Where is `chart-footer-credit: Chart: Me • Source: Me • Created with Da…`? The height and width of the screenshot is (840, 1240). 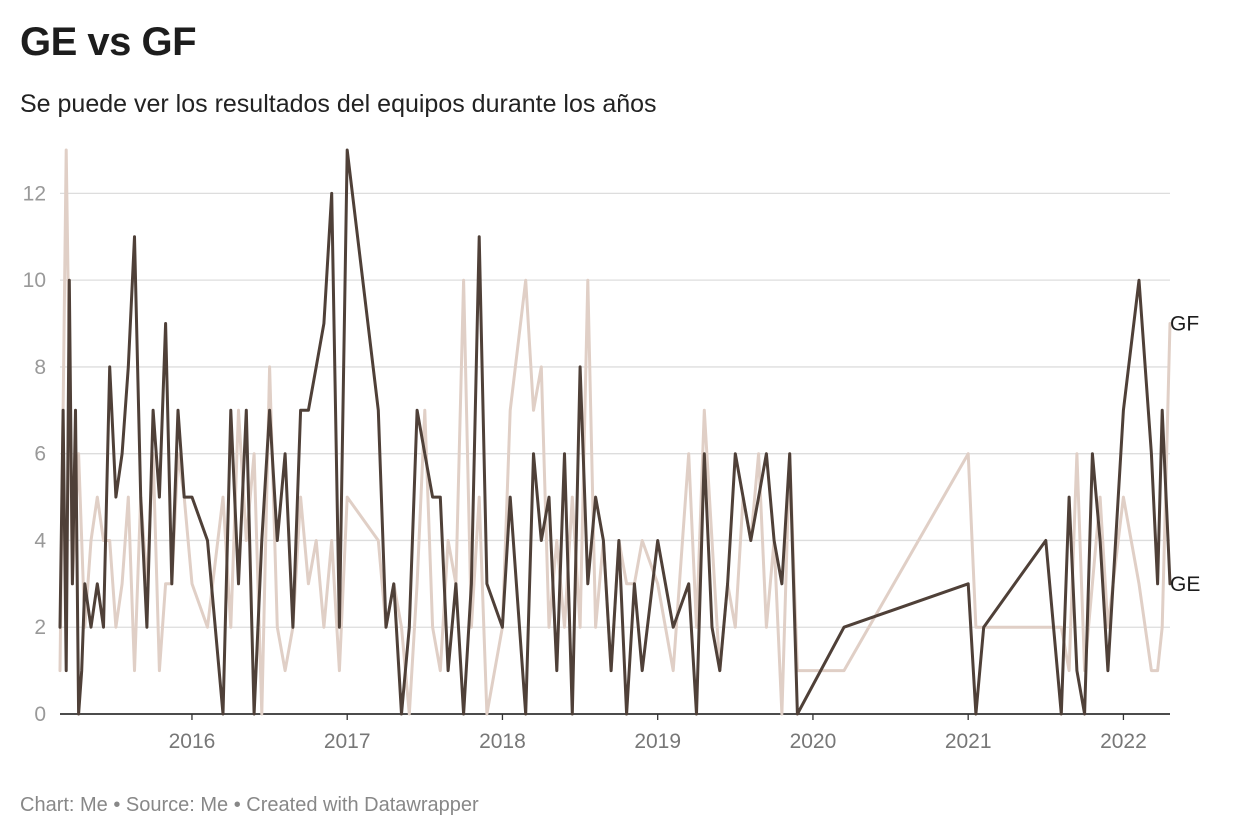 chart-footer-credit: Chart: Me • Source: Me • Created with Da… is located at coordinates (249, 805).